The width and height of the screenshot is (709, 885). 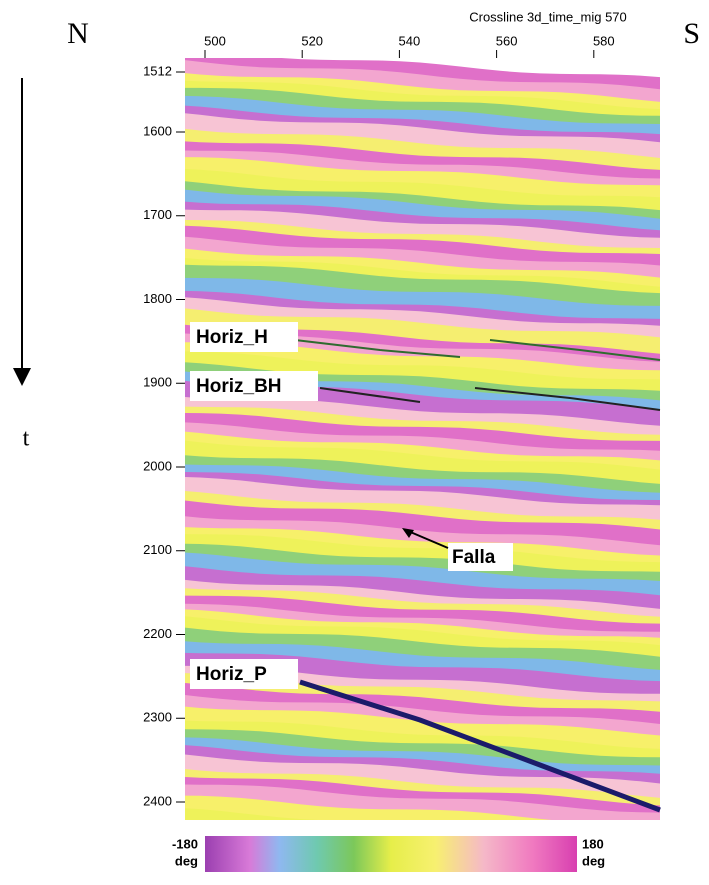 What do you see at coordinates (691, 33) in the screenshot?
I see `south-label: S` at bounding box center [691, 33].